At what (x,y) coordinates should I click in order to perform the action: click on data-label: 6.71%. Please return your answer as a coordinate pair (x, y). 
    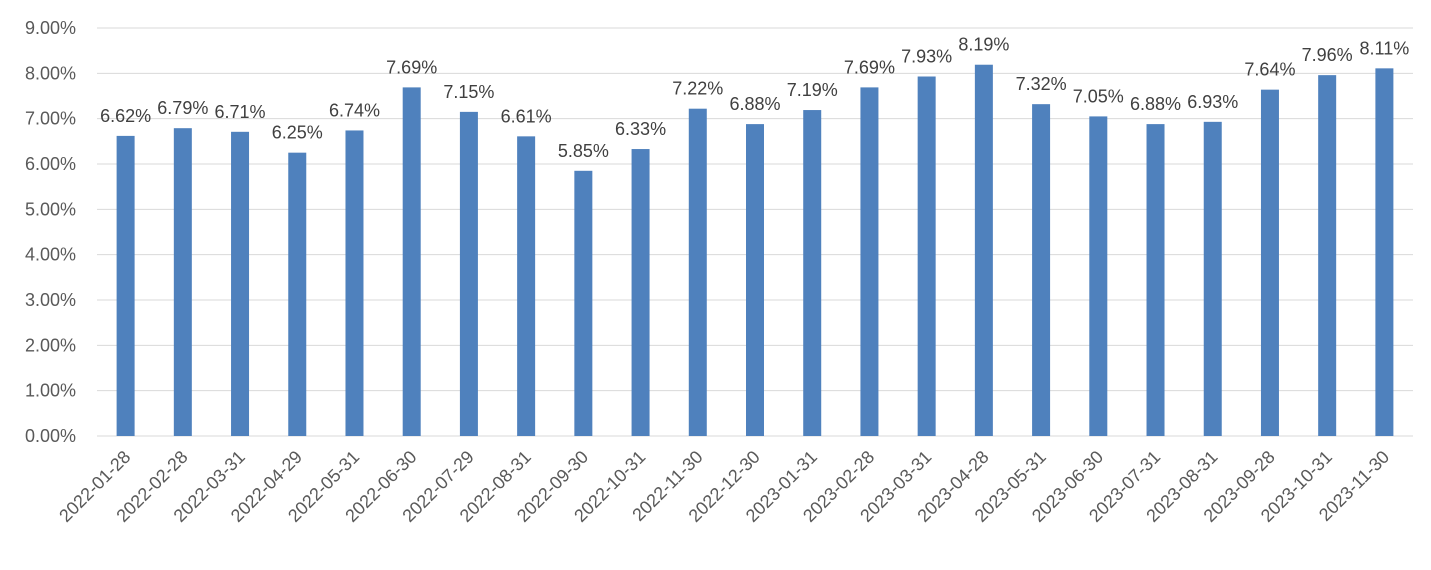
    Looking at the image, I should click on (240, 112).